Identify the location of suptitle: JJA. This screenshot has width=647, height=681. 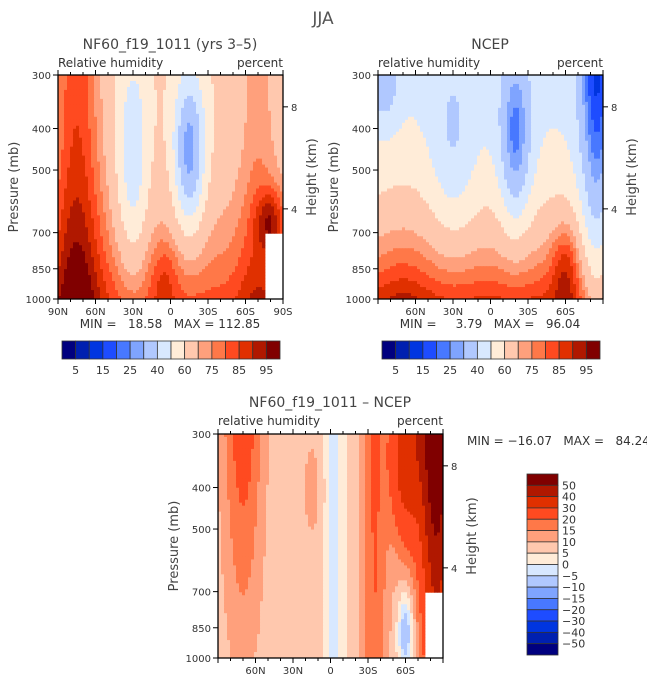
(322, 19).